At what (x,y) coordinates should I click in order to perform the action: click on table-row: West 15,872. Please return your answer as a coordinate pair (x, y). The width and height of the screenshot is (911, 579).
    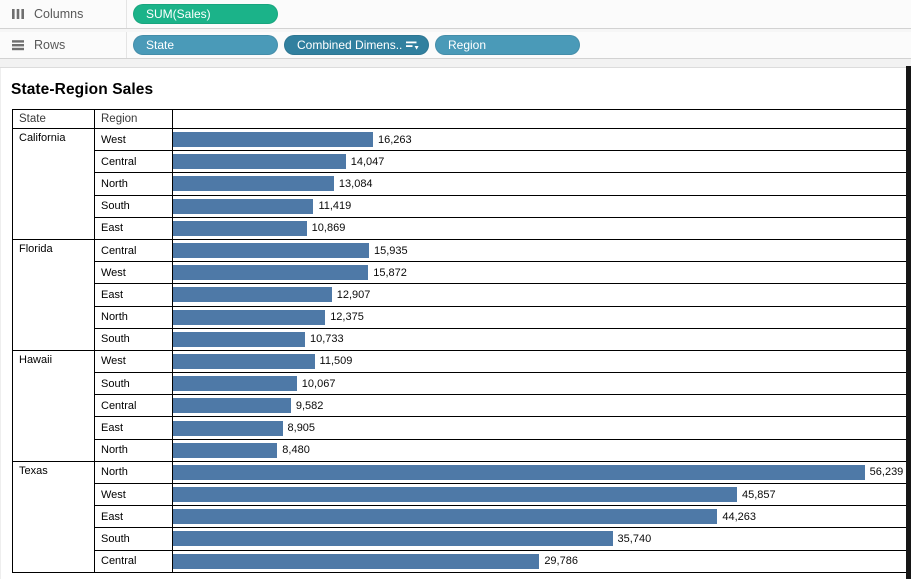
    Looking at the image, I should click on (460, 273).